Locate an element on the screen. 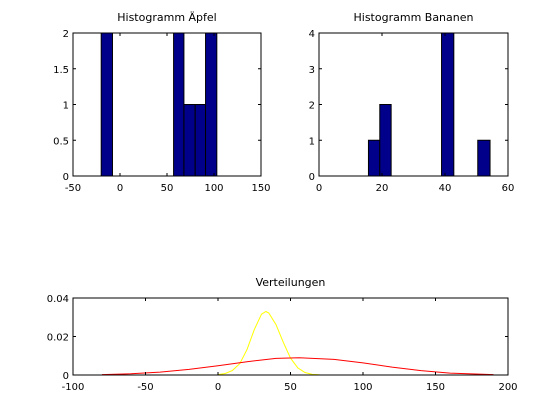 The image size is (560, 420). axes-box is located at coordinates (290, 336).